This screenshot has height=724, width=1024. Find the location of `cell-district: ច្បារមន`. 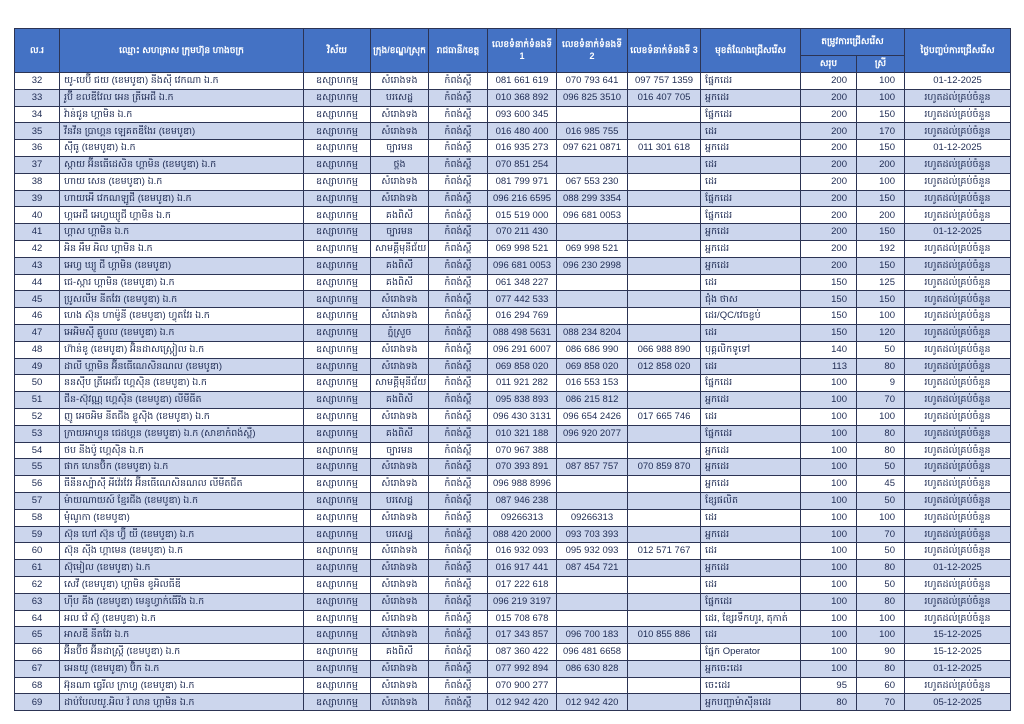

cell-district: ច្បារមន is located at coordinates (399, 232).